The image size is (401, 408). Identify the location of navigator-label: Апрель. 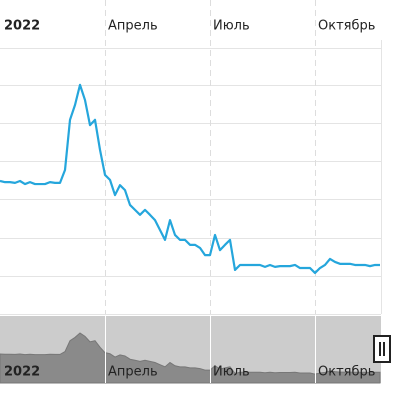
(133, 372).